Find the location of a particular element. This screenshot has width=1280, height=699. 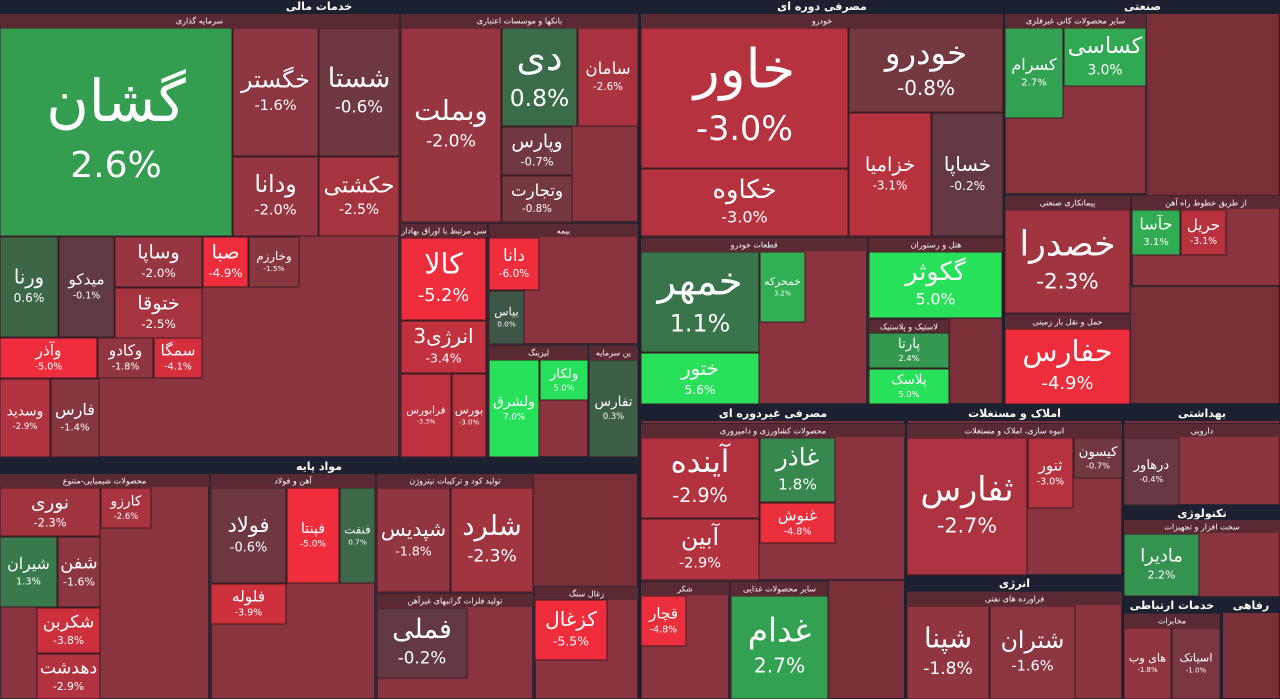

tile-name: آینده is located at coordinates (701, 461).